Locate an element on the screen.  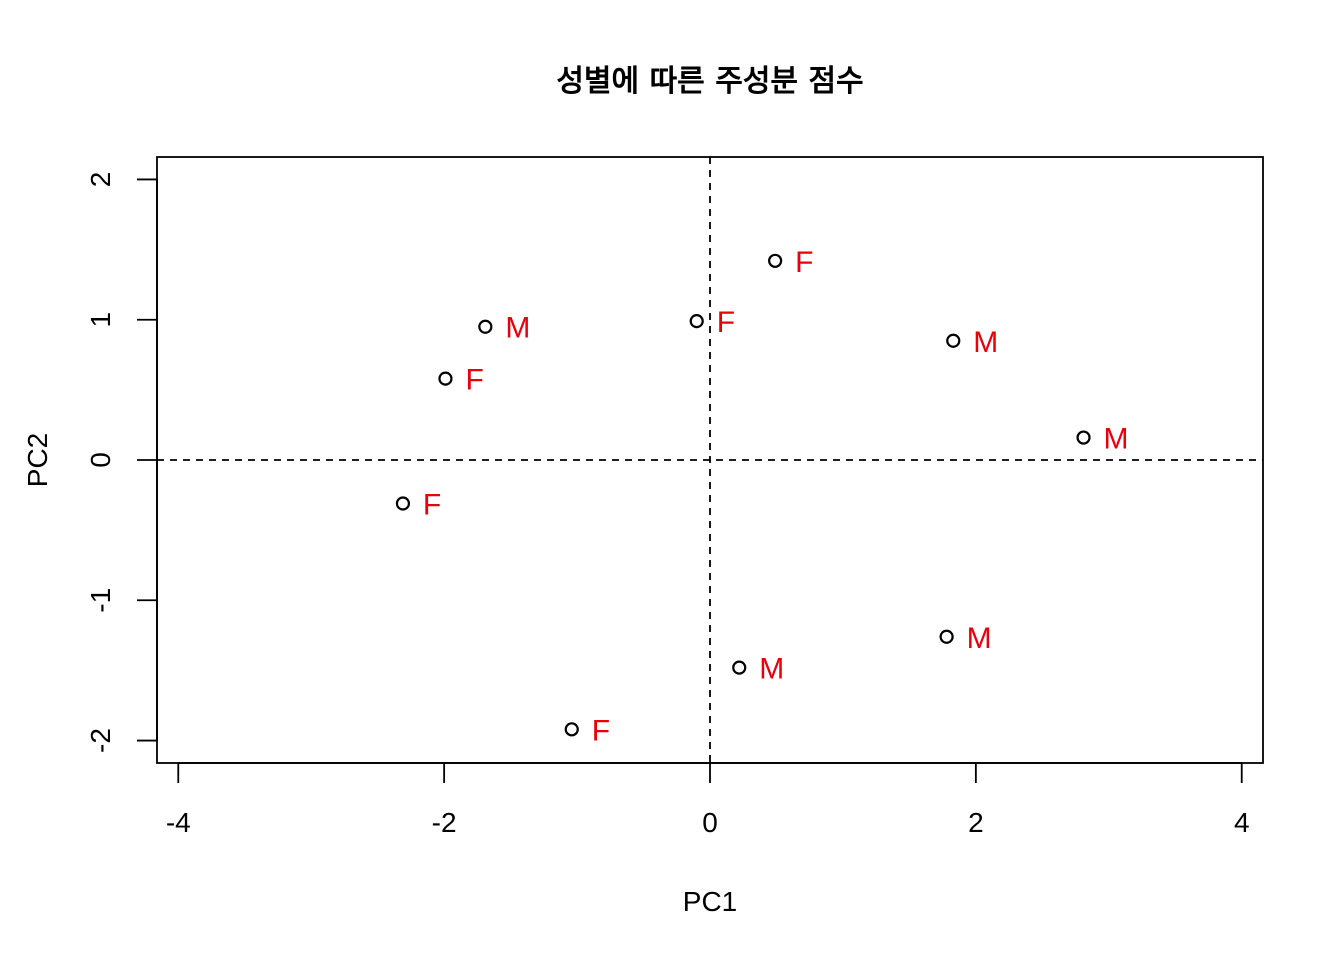
x-axis: -4 -2 0 2 4 is located at coordinates (708, 800).